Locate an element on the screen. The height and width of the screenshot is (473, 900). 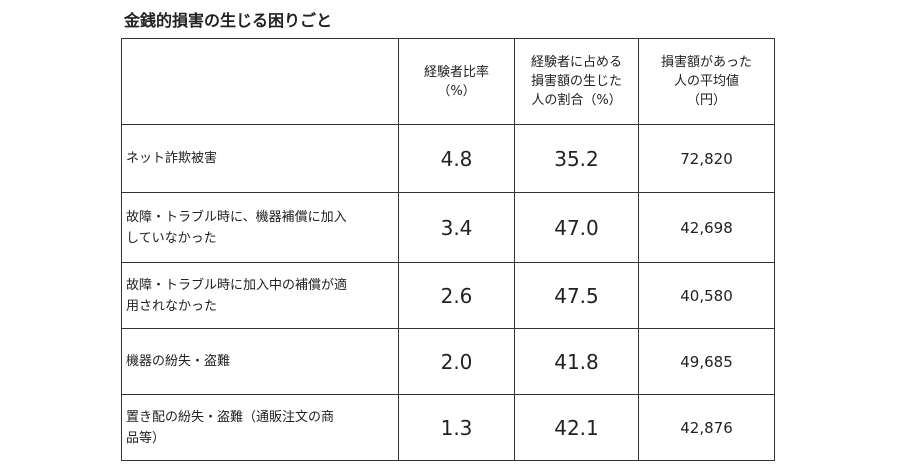
header-cell: 経験者に占める 損害額の生じた 人の割合（%） is located at coordinates (576, 81).